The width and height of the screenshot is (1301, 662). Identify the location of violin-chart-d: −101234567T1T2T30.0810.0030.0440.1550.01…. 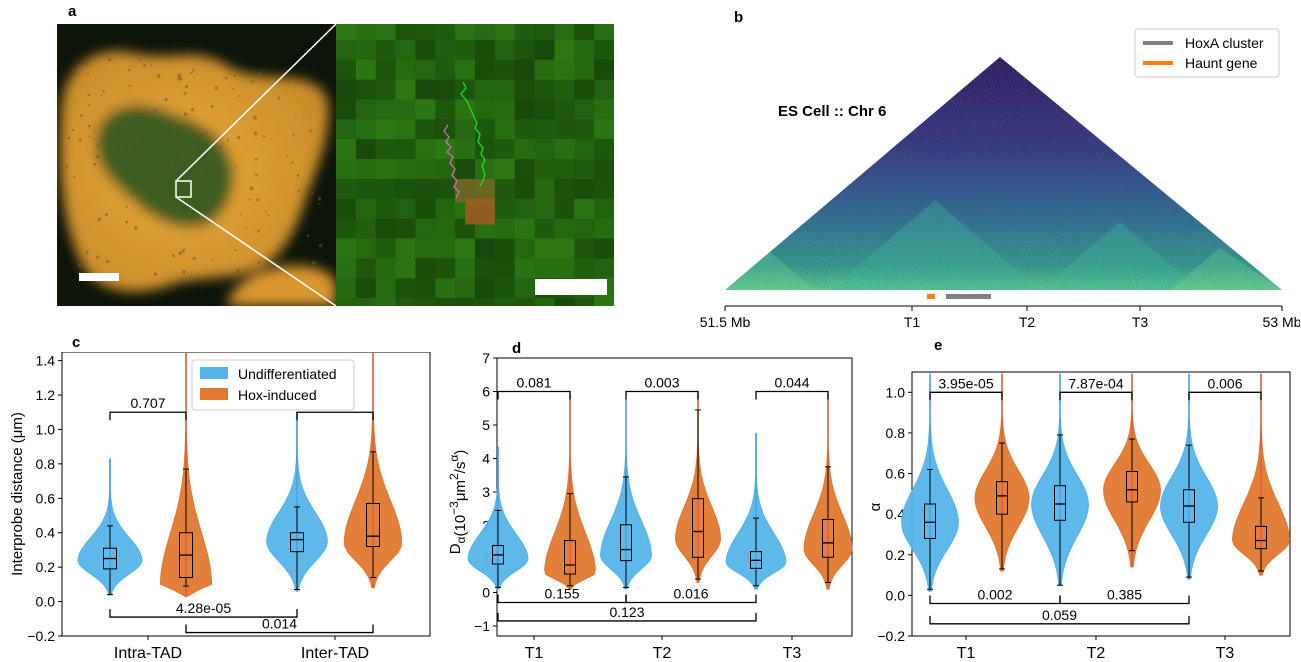
(650, 507).